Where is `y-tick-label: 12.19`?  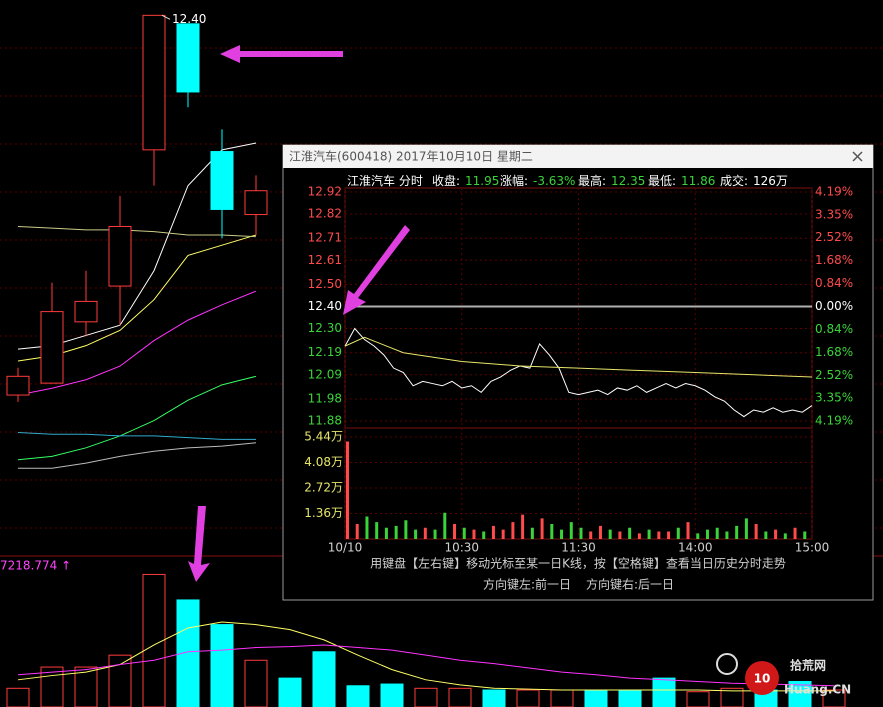 y-tick-label: 12.19 is located at coordinates (325, 352).